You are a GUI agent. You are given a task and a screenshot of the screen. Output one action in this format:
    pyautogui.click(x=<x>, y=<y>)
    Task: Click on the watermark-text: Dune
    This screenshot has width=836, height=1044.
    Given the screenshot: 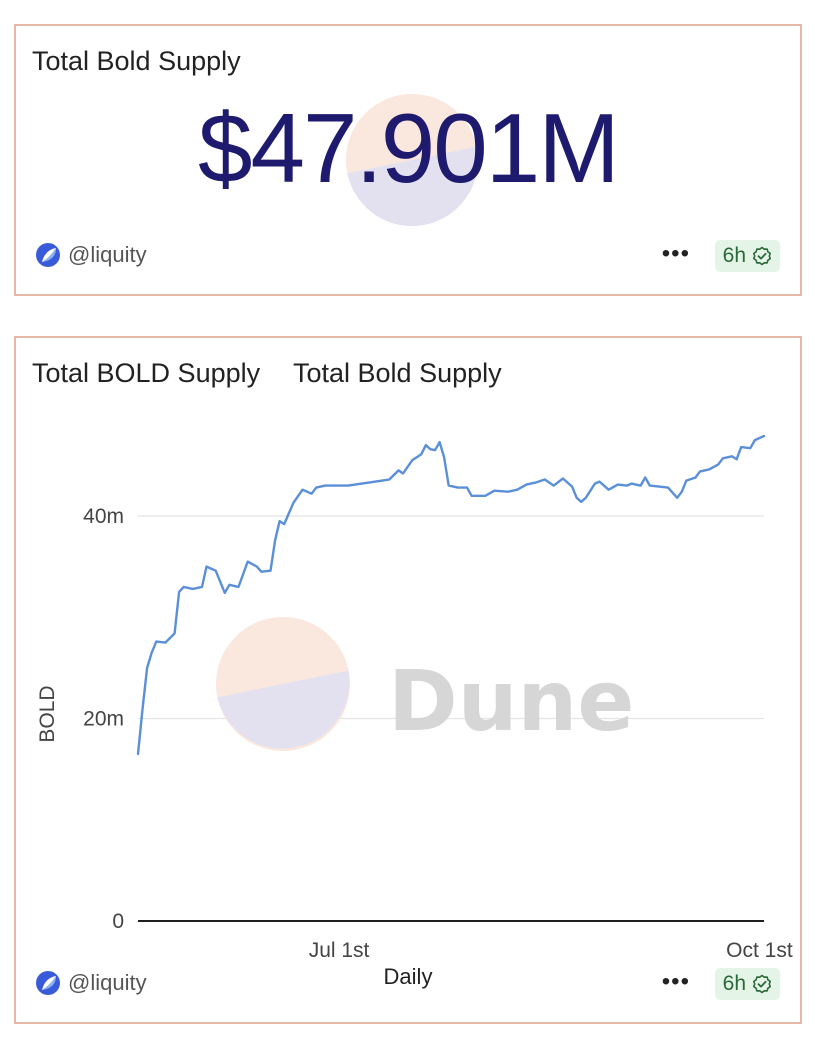 What is the action you would take?
    pyautogui.click(x=511, y=701)
    